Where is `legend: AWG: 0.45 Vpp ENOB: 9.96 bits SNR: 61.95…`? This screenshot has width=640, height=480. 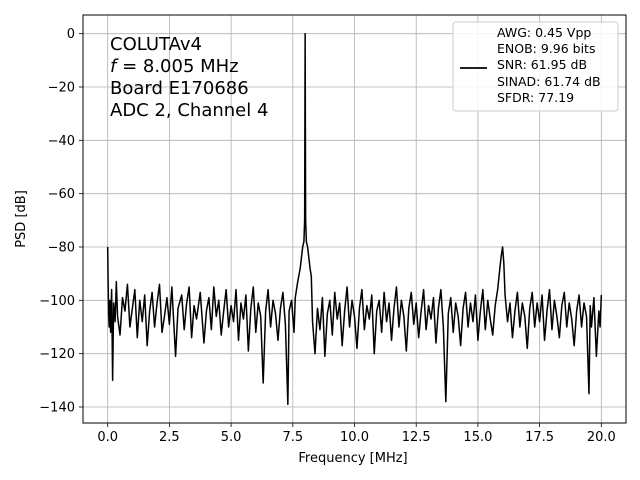 legend: AWG: 0.45 Vpp ENOB: 9.96 bits SNR: 61.95… is located at coordinates (535, 66).